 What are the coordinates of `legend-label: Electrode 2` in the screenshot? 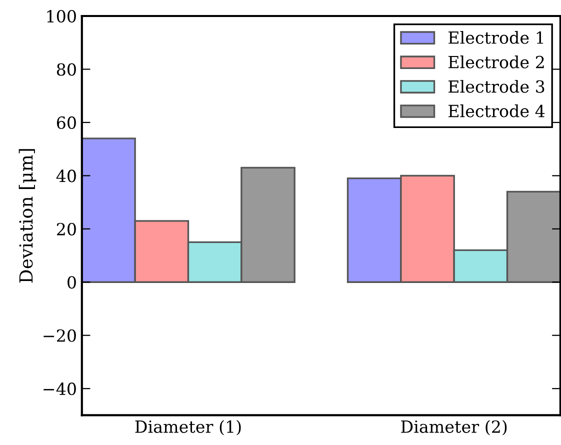 It's located at (496, 61).